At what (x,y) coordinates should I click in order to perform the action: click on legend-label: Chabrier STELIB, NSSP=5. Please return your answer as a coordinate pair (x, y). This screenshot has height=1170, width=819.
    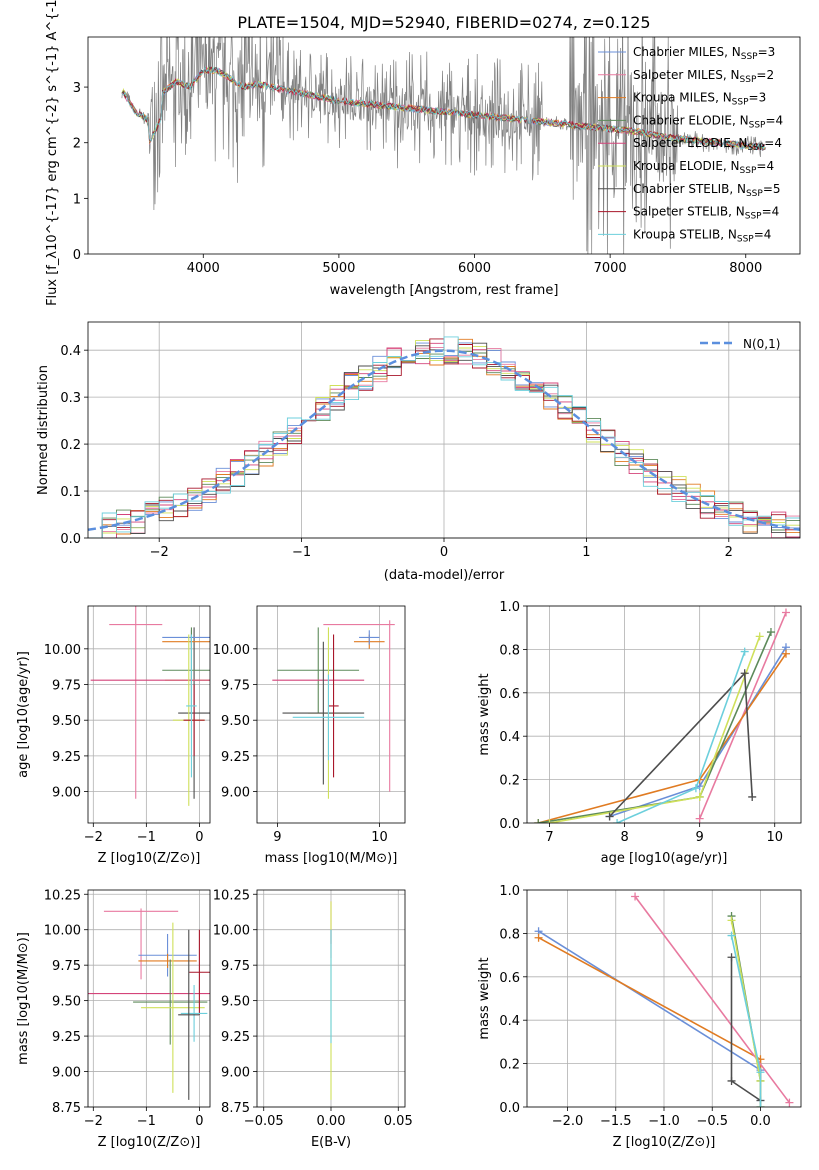
    Looking at the image, I should click on (707, 190).